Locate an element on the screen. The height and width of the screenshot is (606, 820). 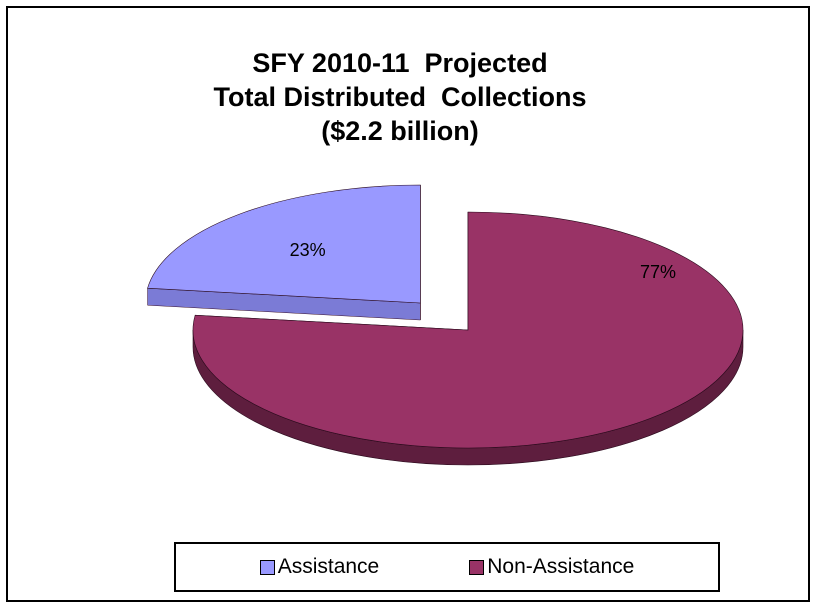
chart-title-line-2: Total Distributed Collections is located at coordinates (400, 97).